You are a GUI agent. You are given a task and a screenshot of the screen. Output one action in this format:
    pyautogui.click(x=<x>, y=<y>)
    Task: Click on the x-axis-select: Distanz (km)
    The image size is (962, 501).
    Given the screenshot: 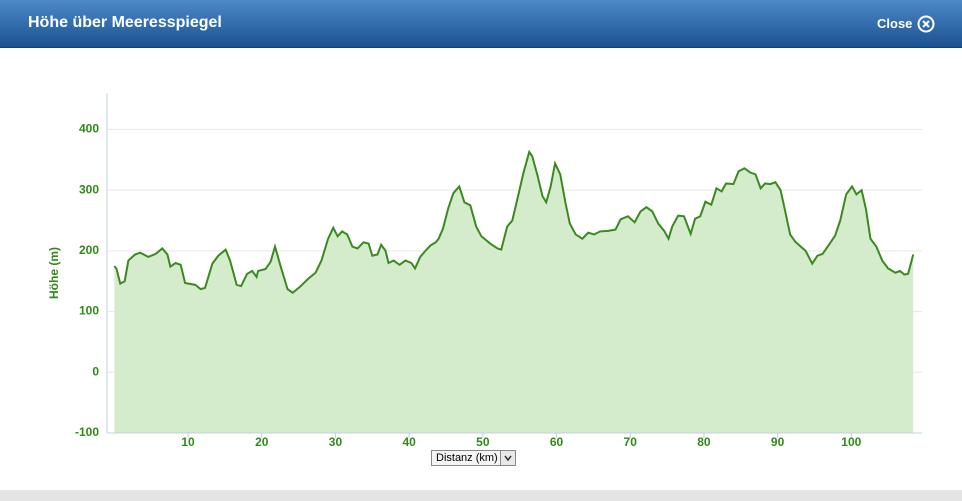 What is the action you would take?
    pyautogui.click(x=473, y=458)
    